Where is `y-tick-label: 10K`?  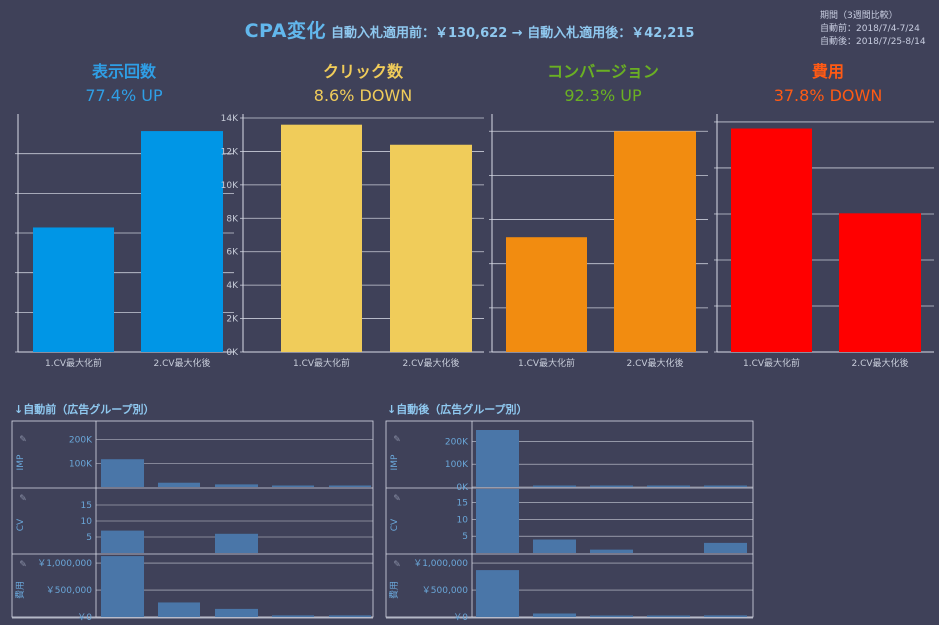
y-tick-label: 10K is located at coordinates (230, 186).